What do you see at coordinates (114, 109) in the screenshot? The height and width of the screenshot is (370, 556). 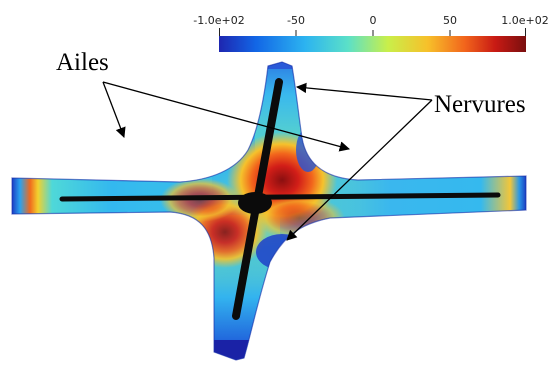 I see `arrow-ailes-left` at bounding box center [114, 109].